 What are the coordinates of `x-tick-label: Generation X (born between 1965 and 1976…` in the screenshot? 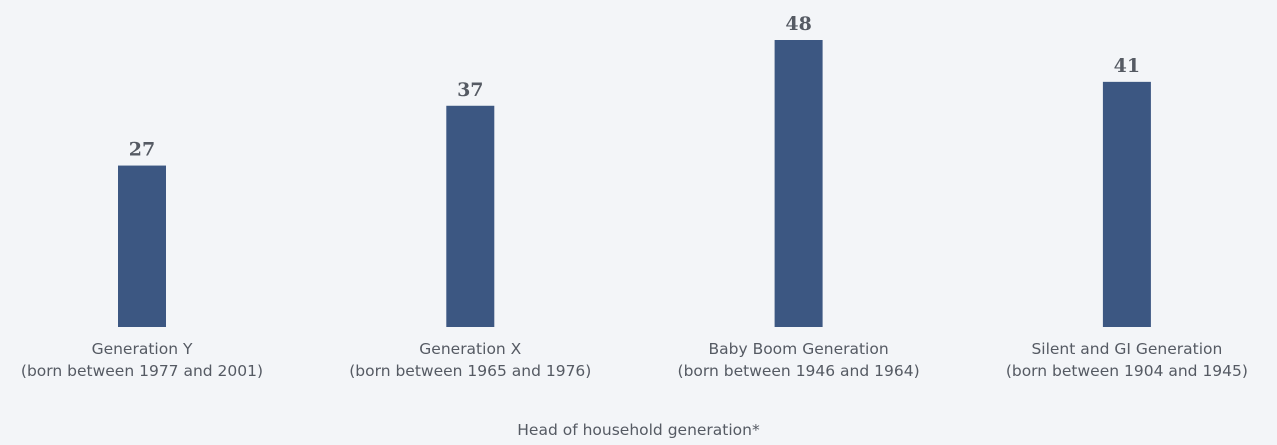 It's located at (470, 360).